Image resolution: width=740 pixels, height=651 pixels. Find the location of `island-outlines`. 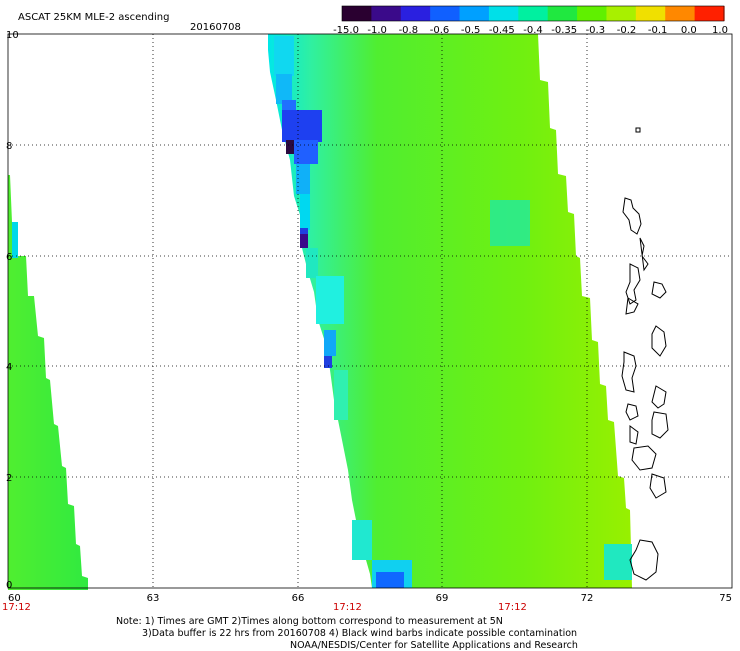

island-outlines is located at coordinates (645, 354).